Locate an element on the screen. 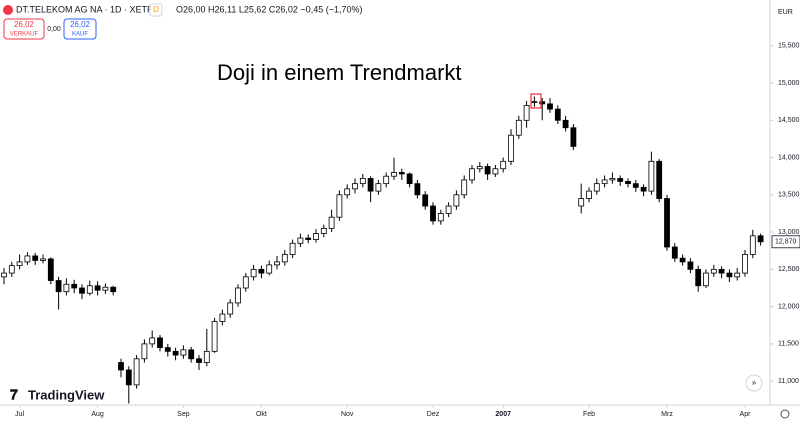 The image size is (800, 429). buy-button is located at coordinates (80, 29).